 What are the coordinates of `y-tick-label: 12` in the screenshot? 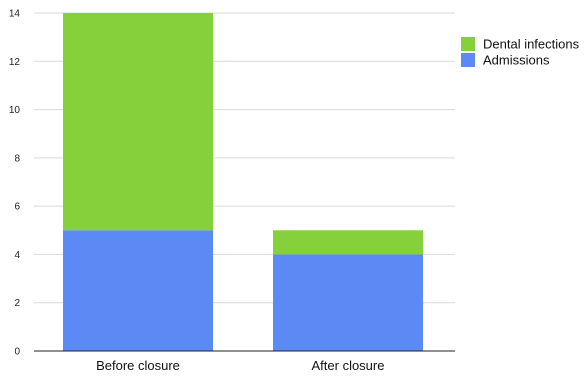 It's located at (15, 62).